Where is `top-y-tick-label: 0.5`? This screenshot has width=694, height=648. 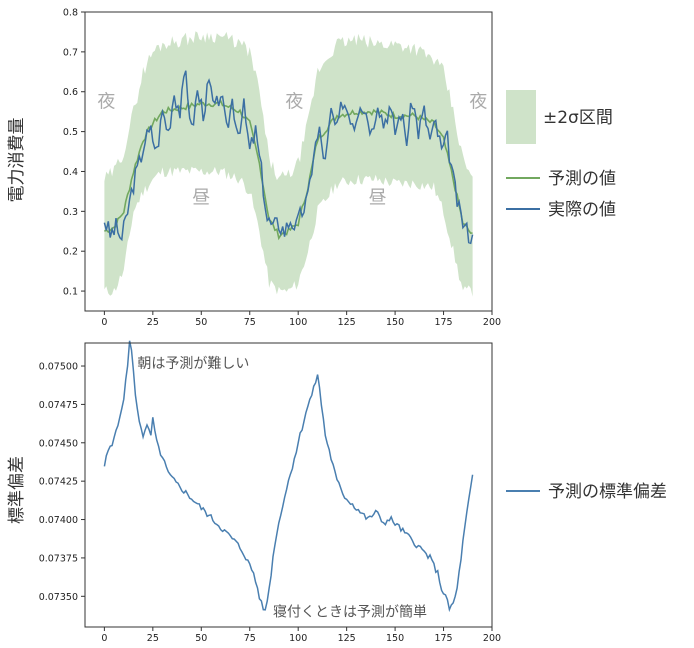 top-y-tick-label: 0.5 is located at coordinates (70, 132).